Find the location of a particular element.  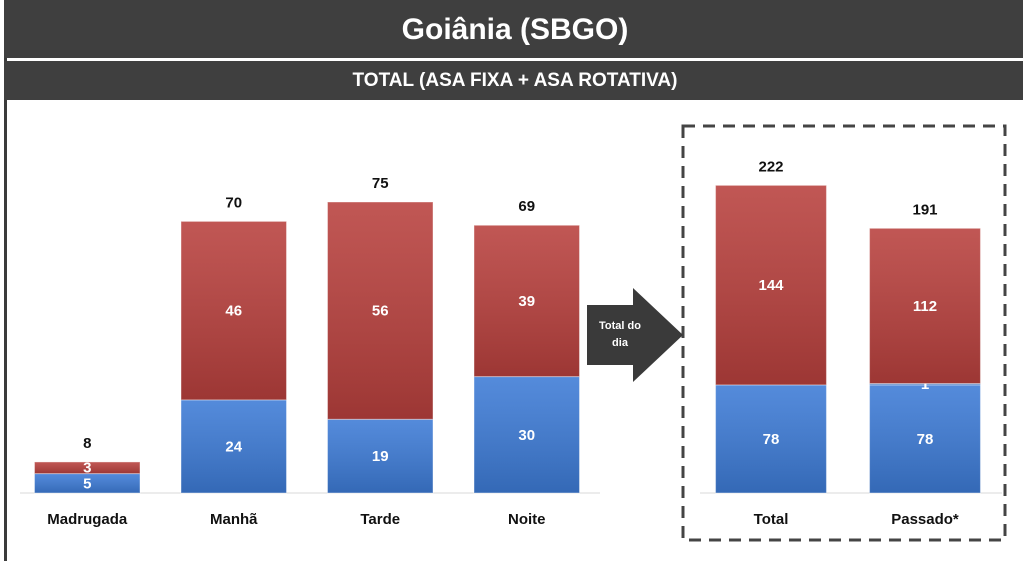

subtitle-bar is located at coordinates (513, 80).